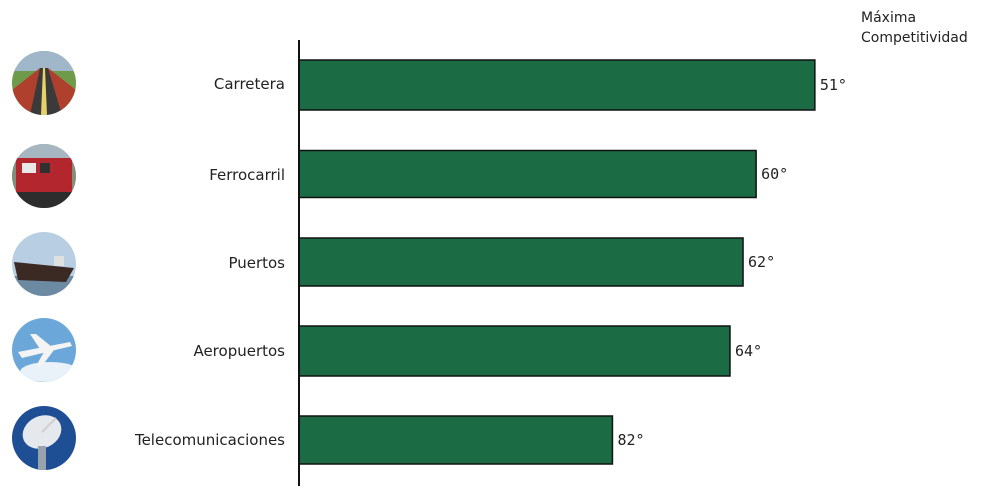 Image resolution: width=985 pixels, height=492 pixels. What do you see at coordinates (44, 438) in the screenshot?
I see `satellite-dish-icon` at bounding box center [44, 438].